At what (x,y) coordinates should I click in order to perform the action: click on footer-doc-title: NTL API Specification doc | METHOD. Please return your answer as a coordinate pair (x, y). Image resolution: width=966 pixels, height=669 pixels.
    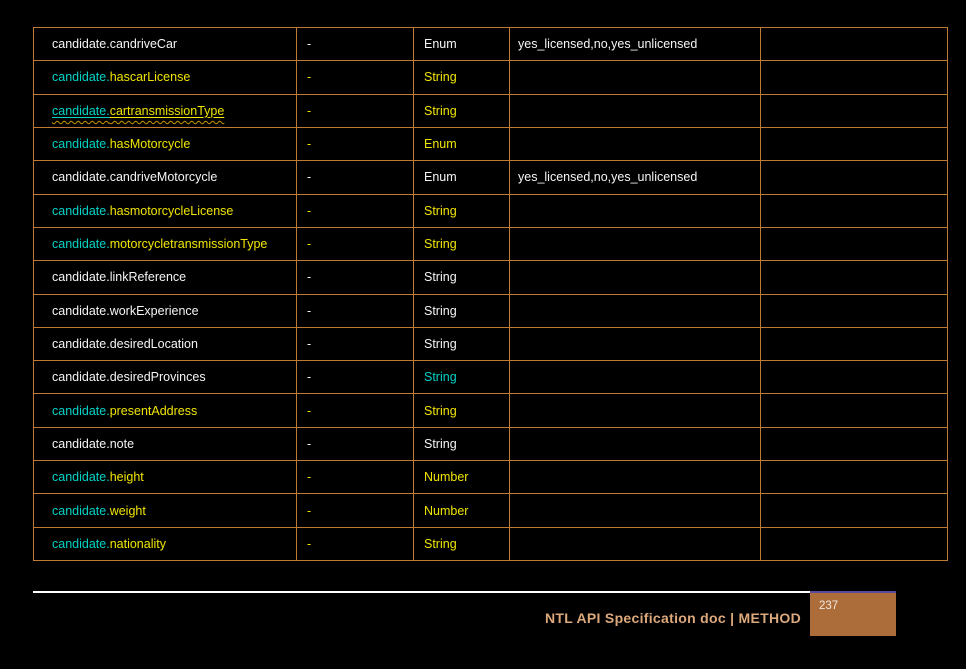
    Looking at the image, I should click on (672, 618).